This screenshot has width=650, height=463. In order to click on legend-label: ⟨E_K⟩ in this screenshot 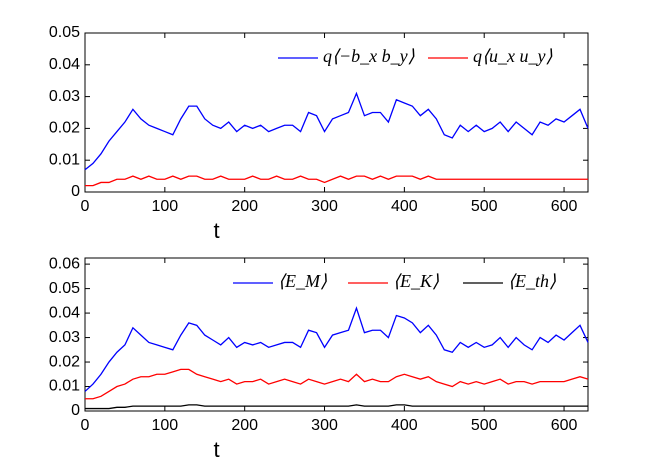, I will do `click(416, 281)`.